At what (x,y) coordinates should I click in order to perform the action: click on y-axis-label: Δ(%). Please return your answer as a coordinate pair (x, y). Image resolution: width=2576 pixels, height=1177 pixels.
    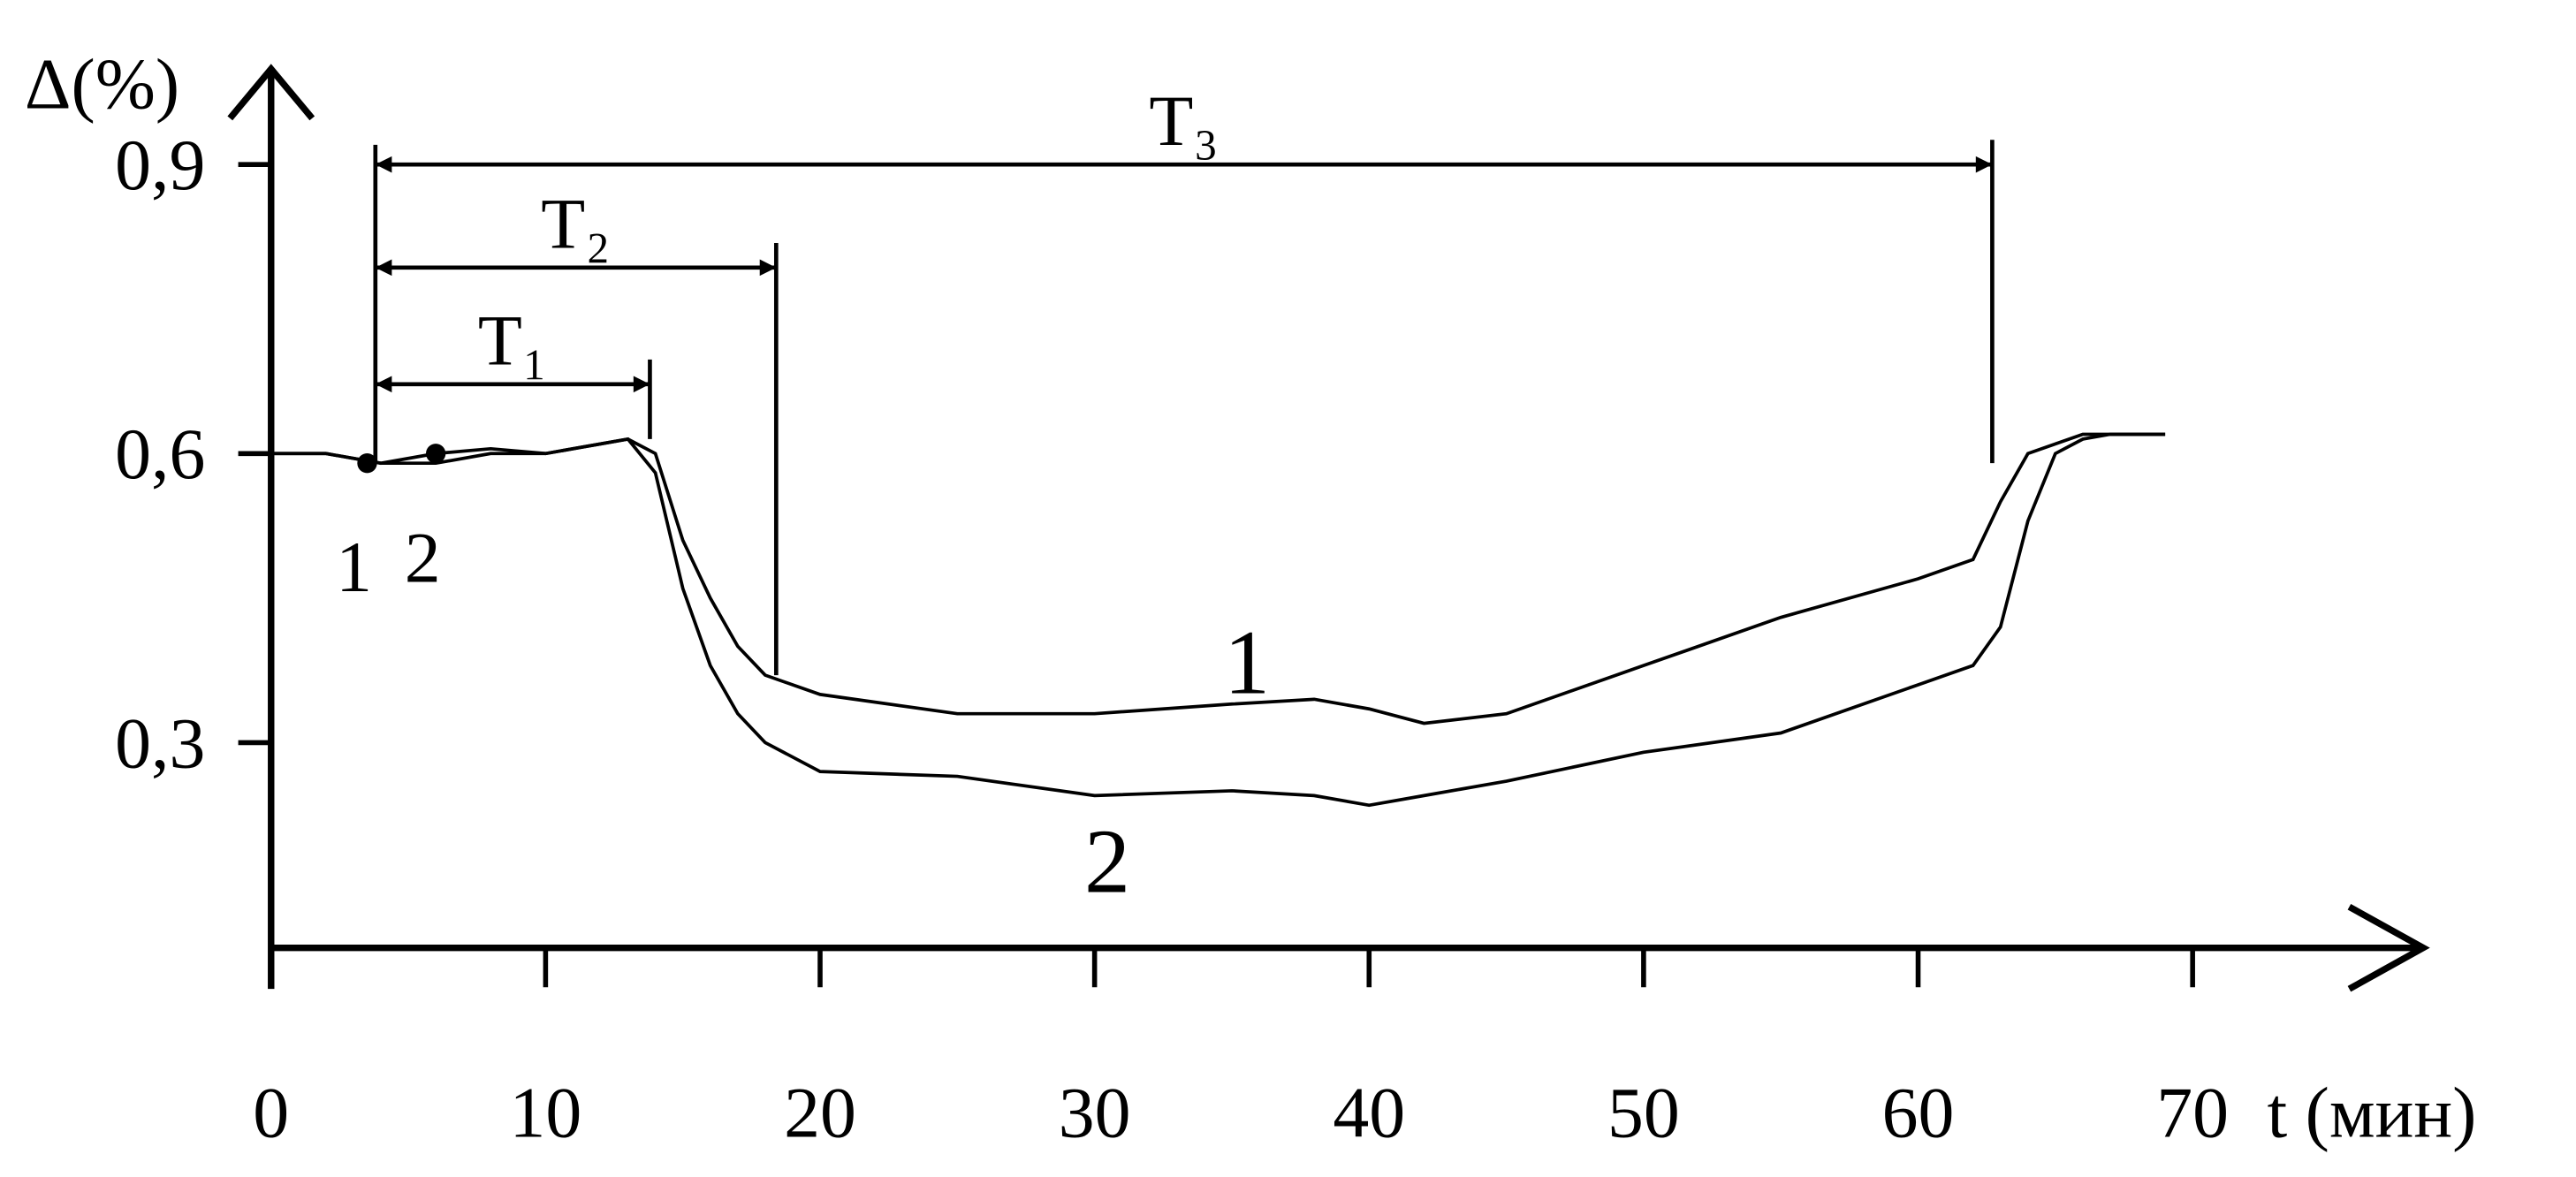
    Looking at the image, I should click on (102, 85).